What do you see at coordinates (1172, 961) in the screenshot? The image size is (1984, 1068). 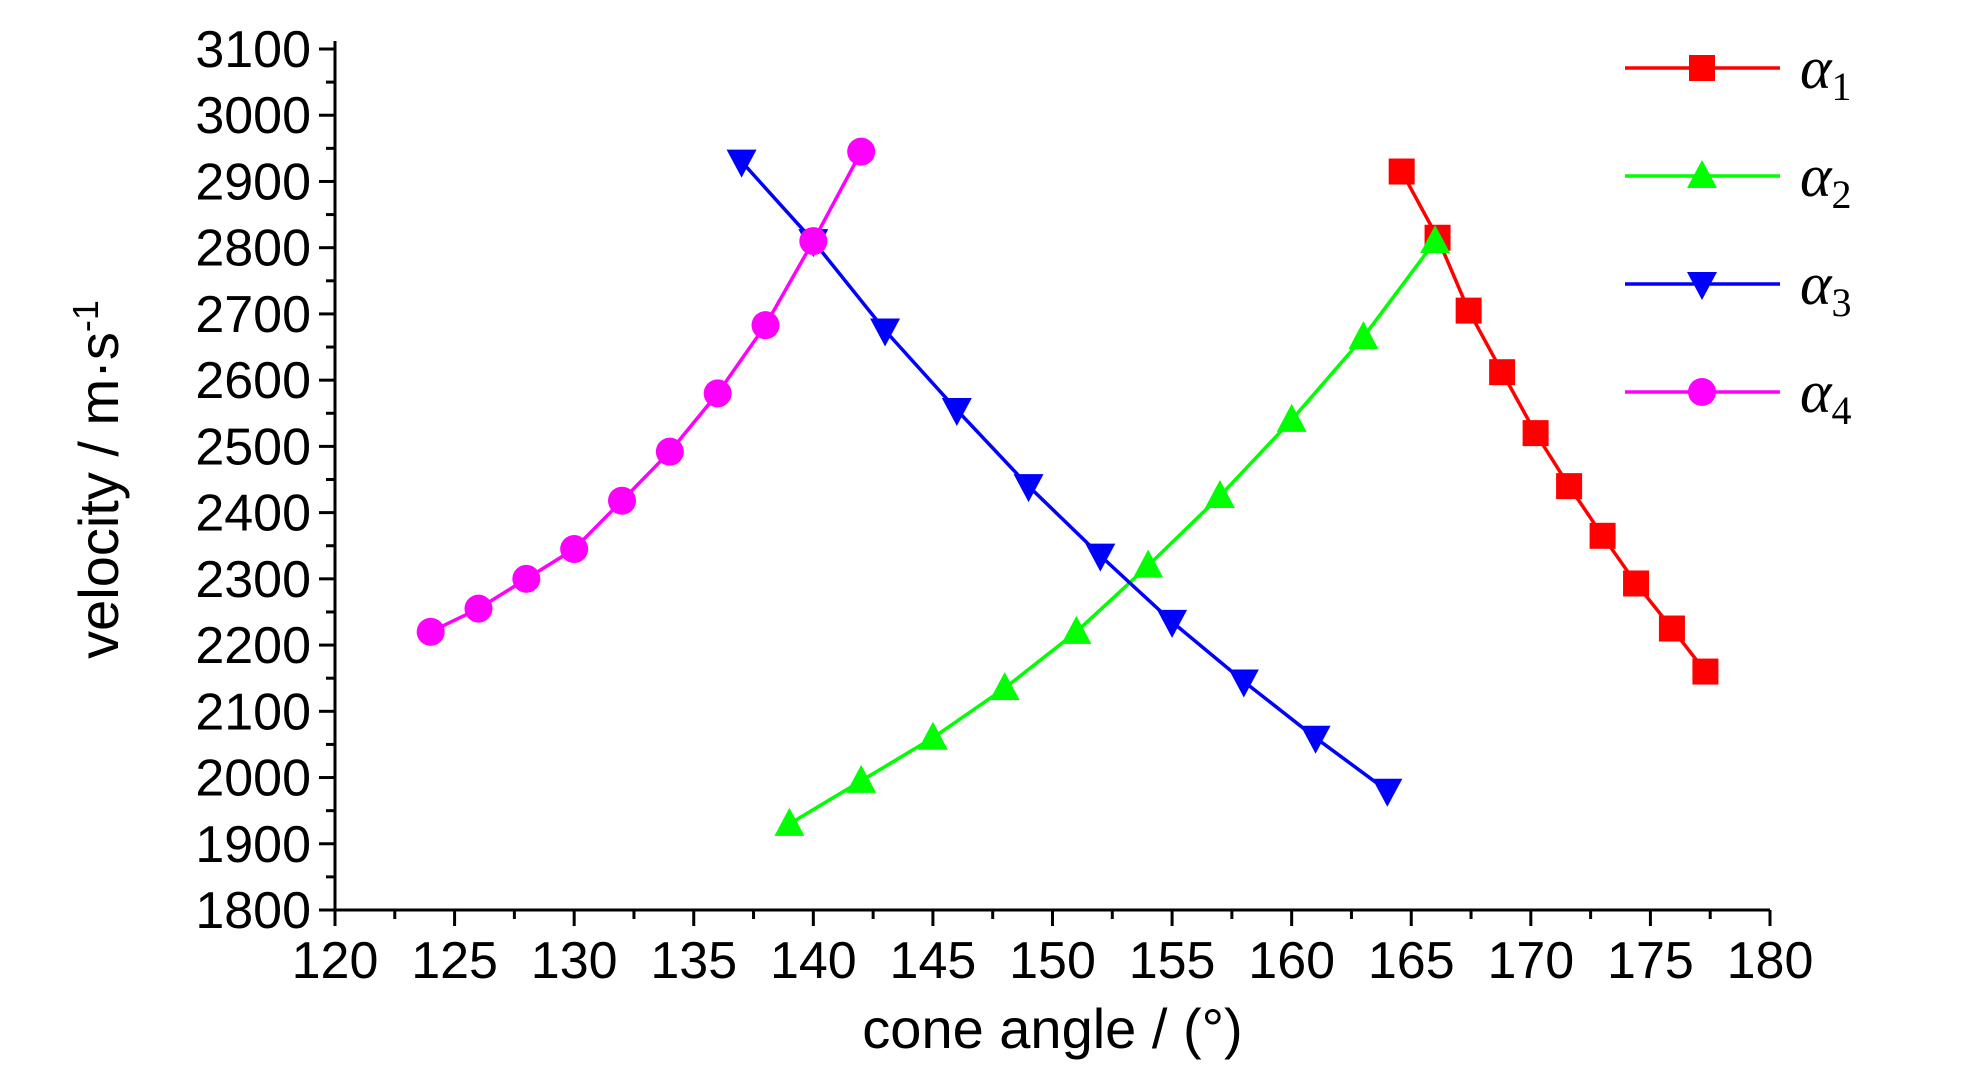 I see `x-tick-label: 155` at bounding box center [1172, 961].